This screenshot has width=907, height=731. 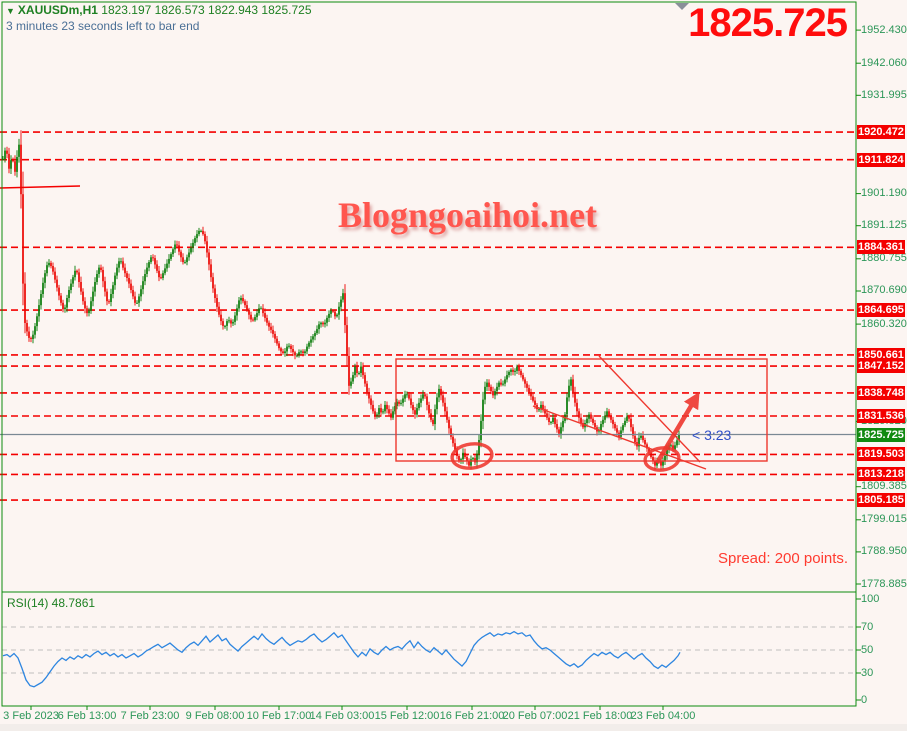 What do you see at coordinates (468, 215) in the screenshot?
I see `watermark-text: Blogngoaihoi.net` at bounding box center [468, 215].